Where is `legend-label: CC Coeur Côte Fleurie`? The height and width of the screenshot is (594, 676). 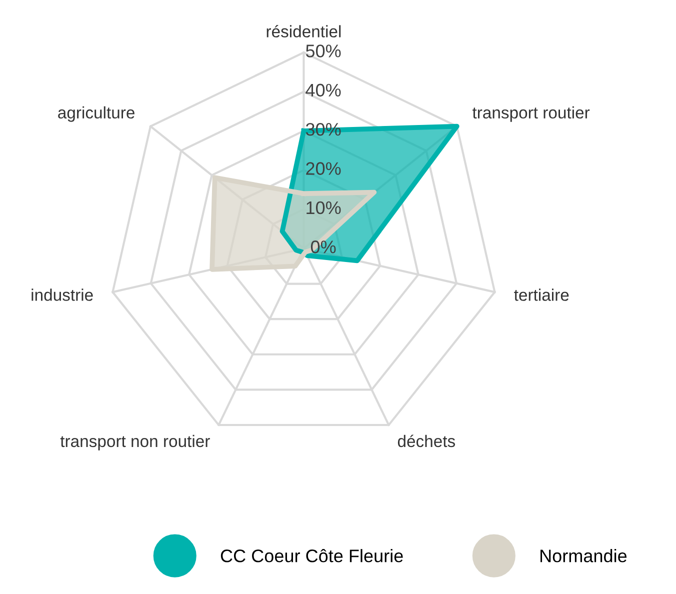
legend-label: CC Coeur Côte Fleurie is located at coordinates (311, 555).